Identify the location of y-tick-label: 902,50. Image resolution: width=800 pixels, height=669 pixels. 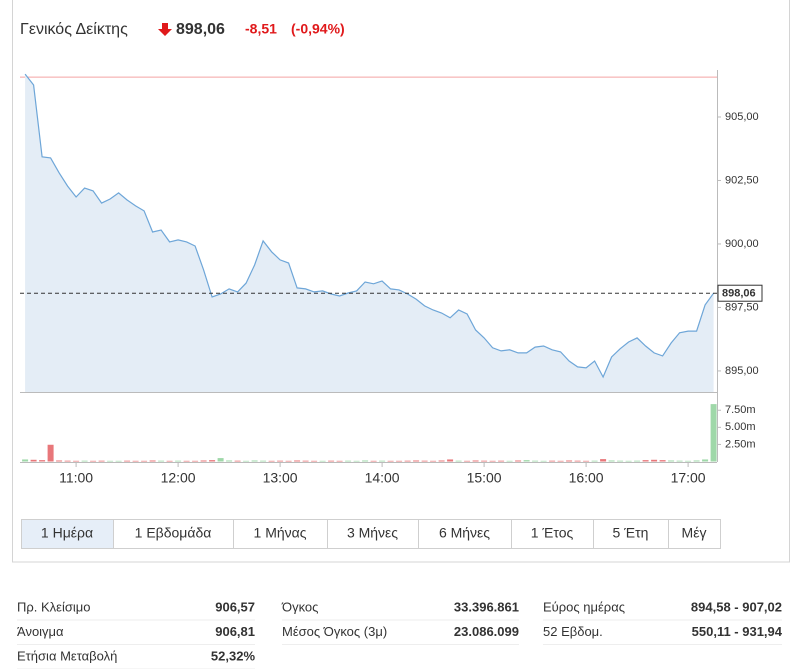
(742, 180).